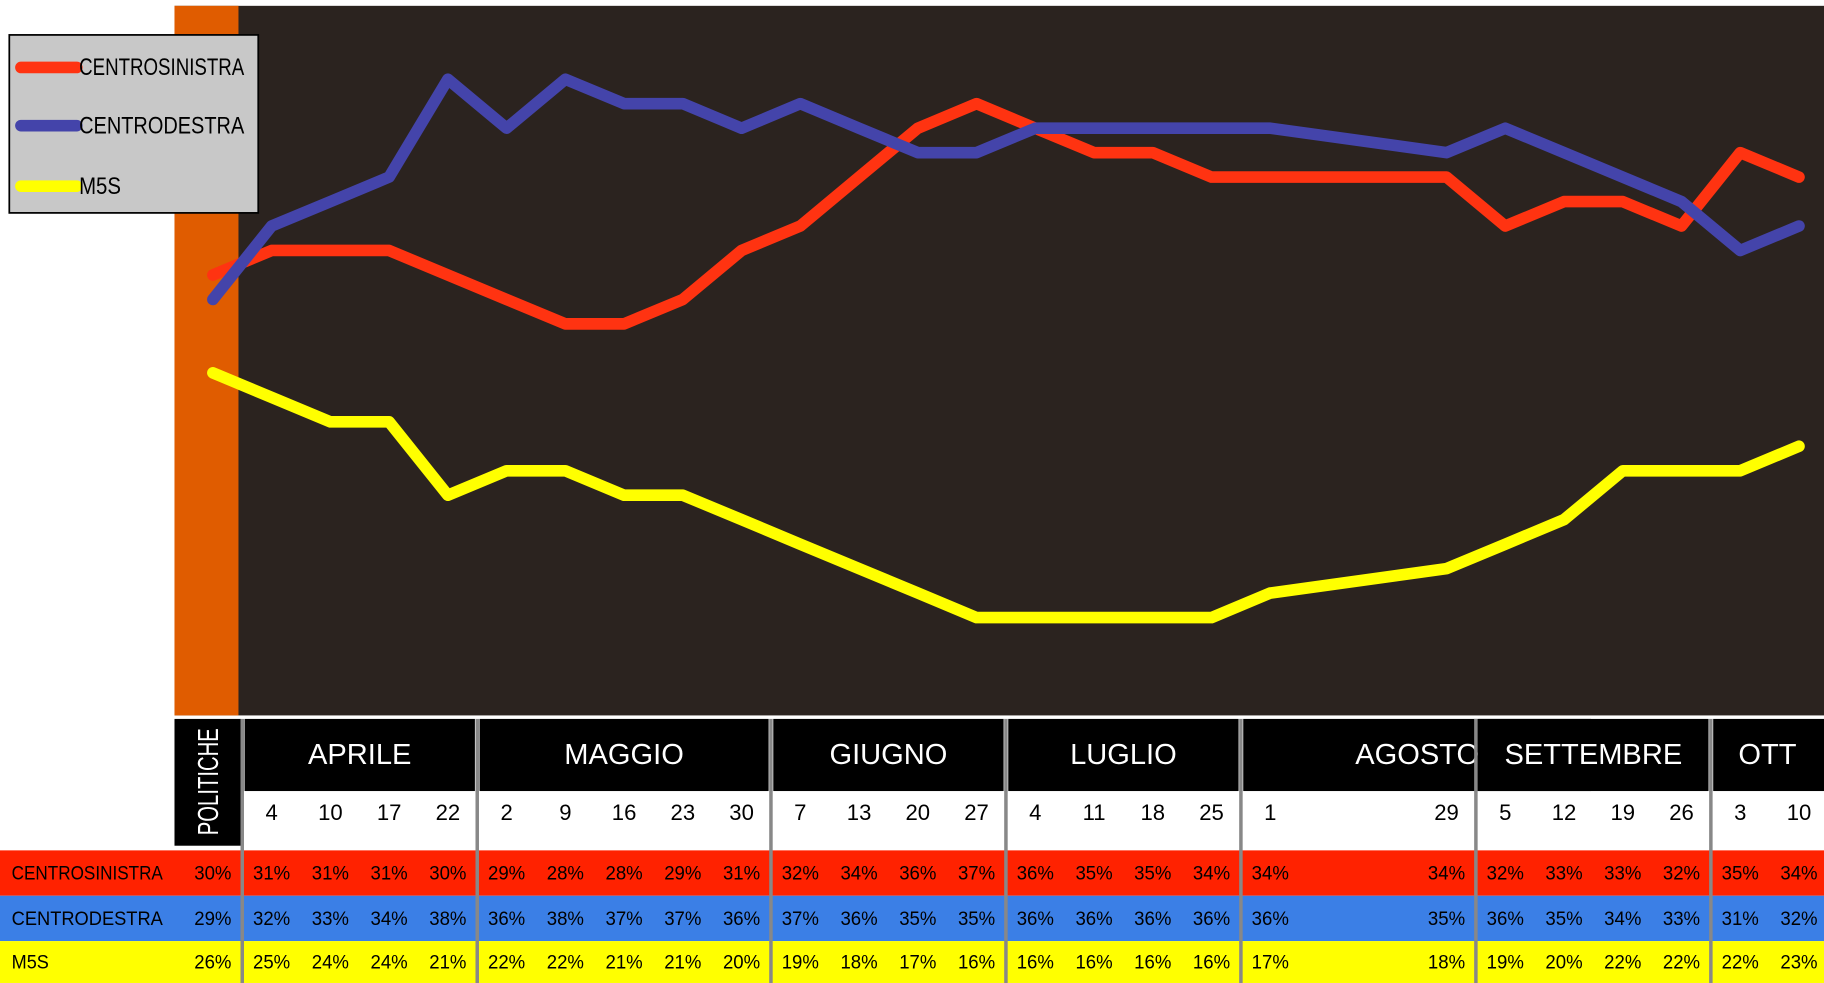  What do you see at coordinates (1681, 812) in the screenshot?
I see `x-tick-label: 26` at bounding box center [1681, 812].